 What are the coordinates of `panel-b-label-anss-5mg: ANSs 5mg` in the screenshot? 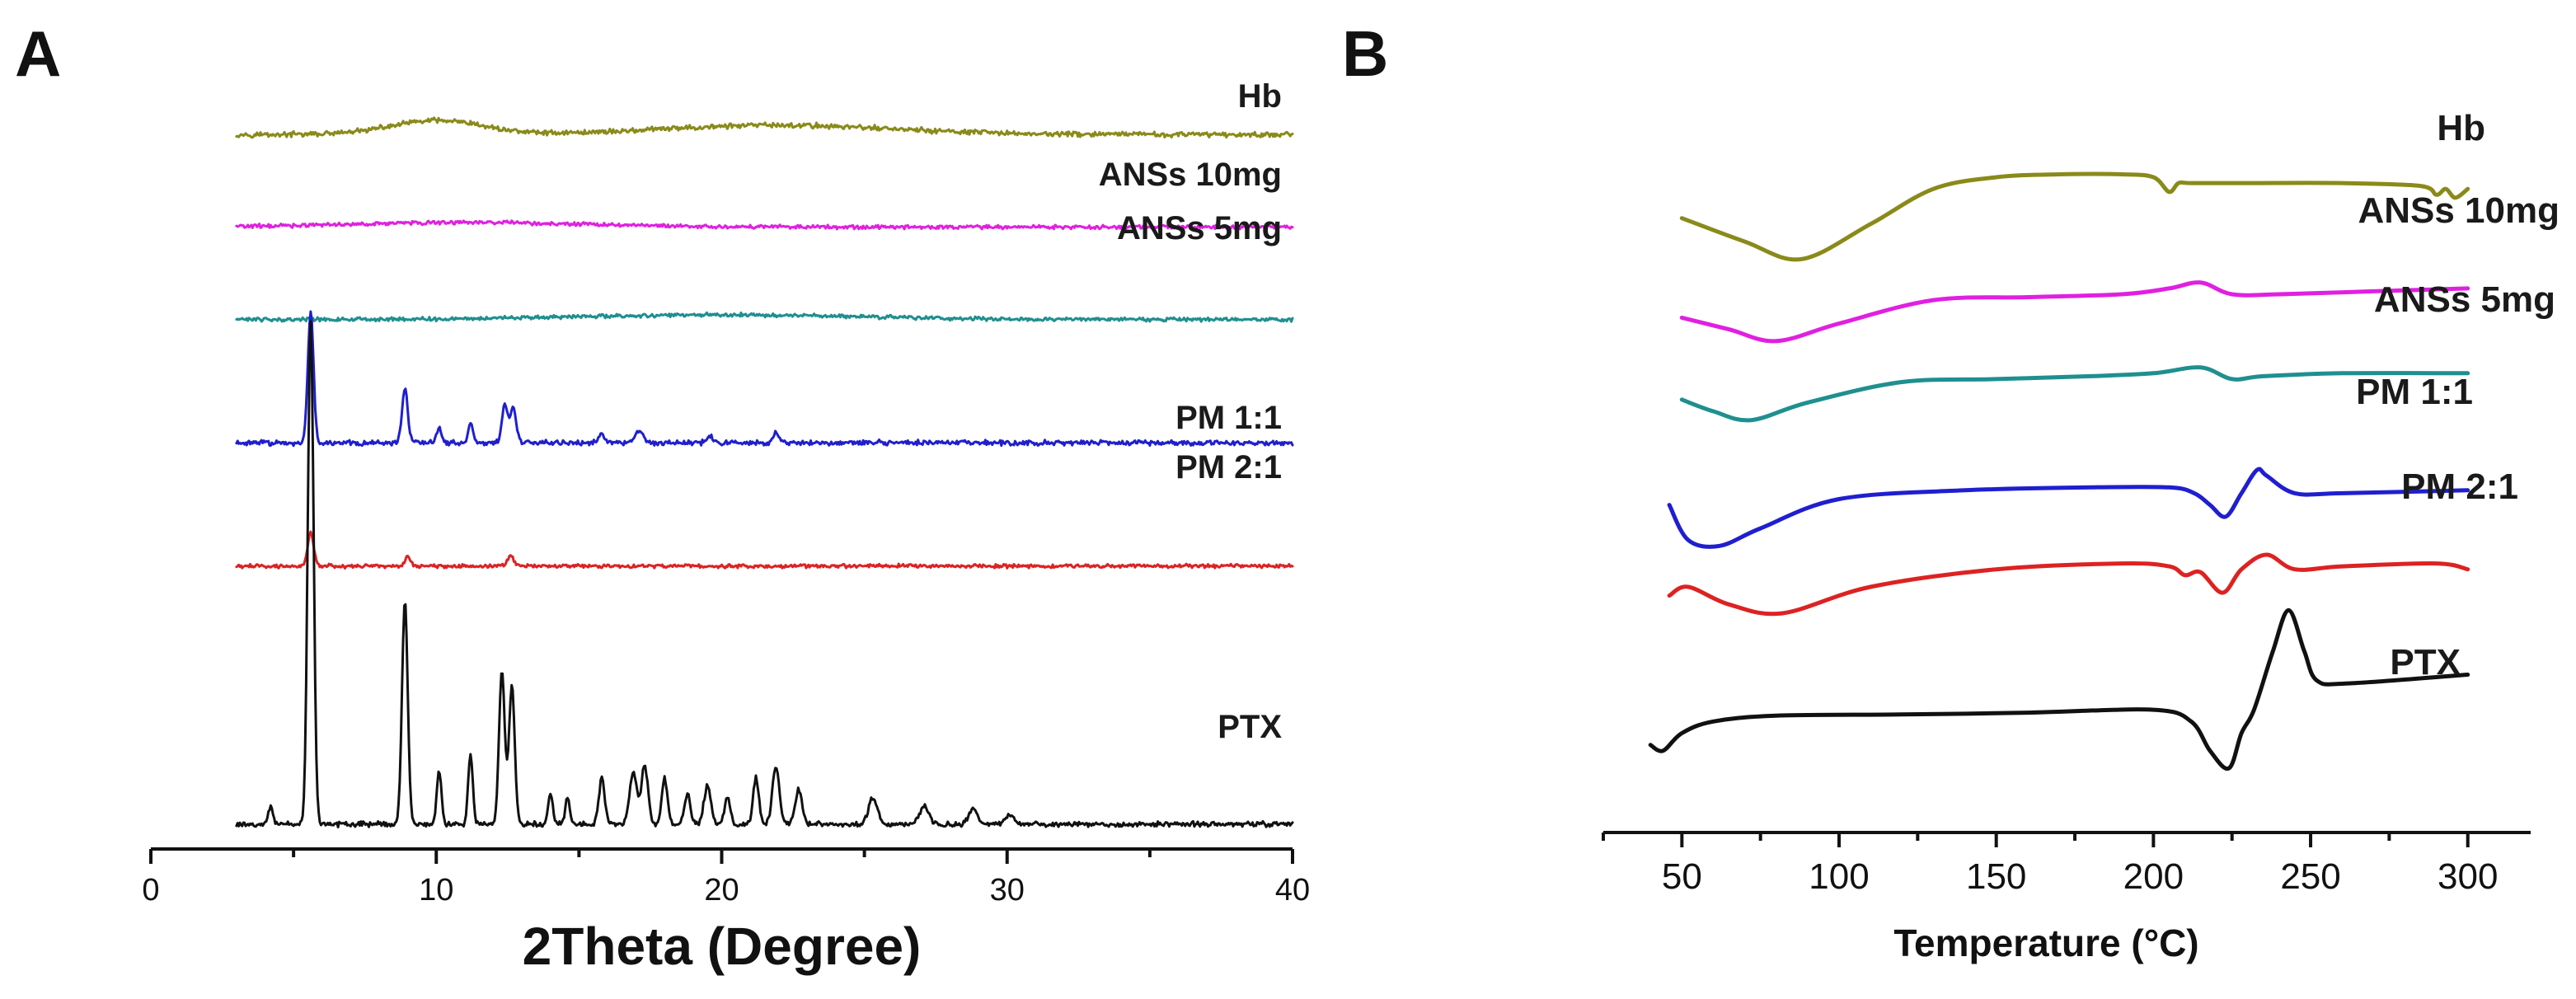 It's located at (2465, 299).